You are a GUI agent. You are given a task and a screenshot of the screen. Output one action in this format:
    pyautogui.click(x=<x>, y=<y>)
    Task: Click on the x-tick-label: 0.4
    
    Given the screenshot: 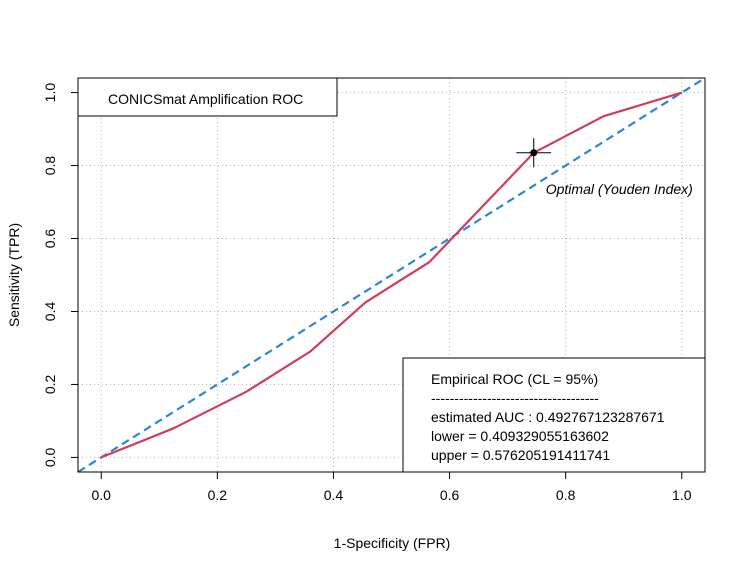 What is the action you would take?
    pyautogui.click(x=334, y=495)
    